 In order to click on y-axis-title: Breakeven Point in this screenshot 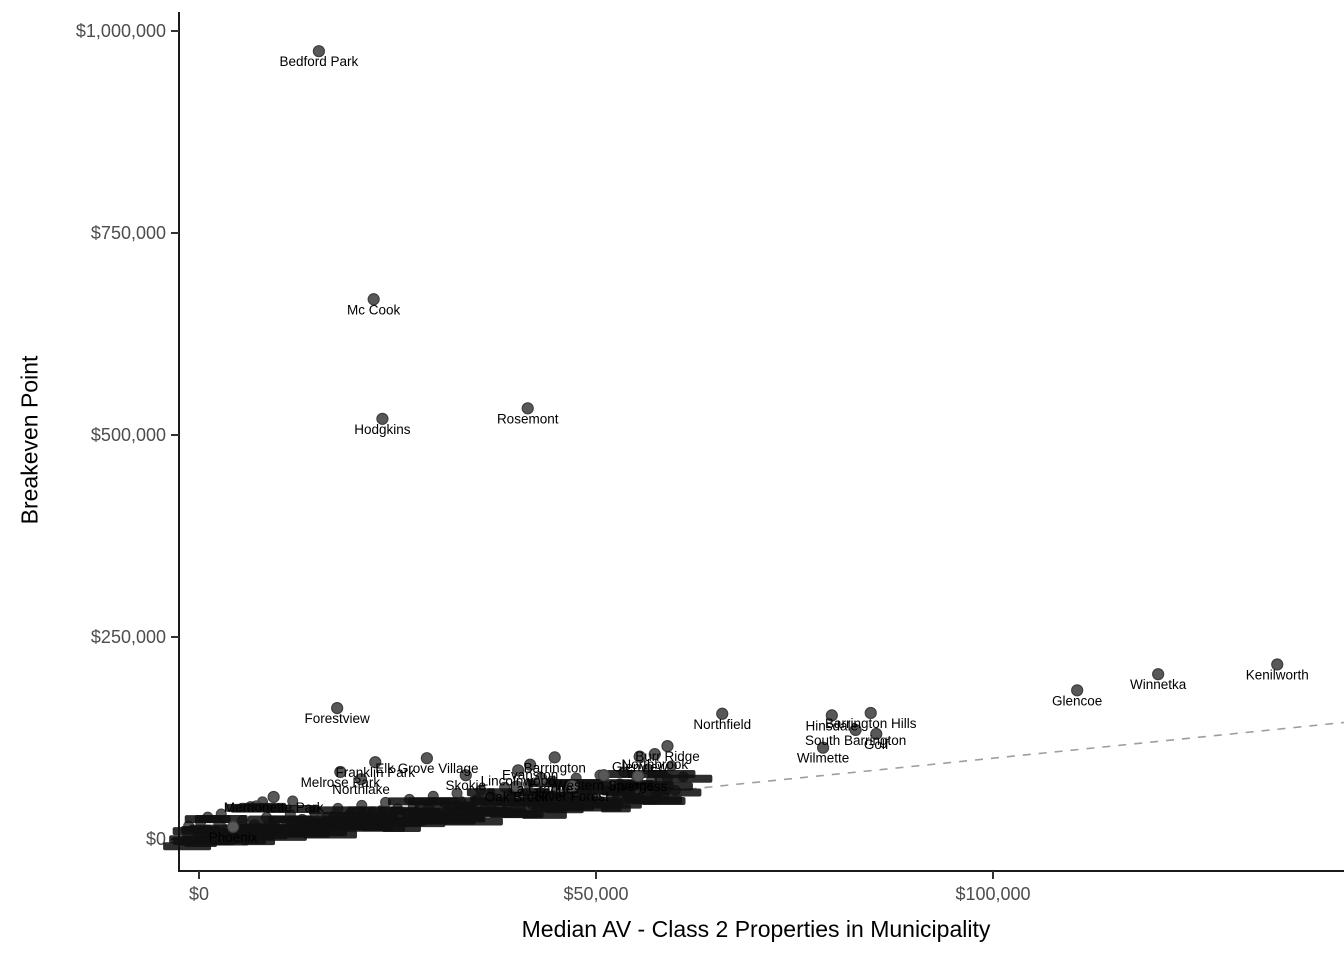, I will do `click(29, 440)`.